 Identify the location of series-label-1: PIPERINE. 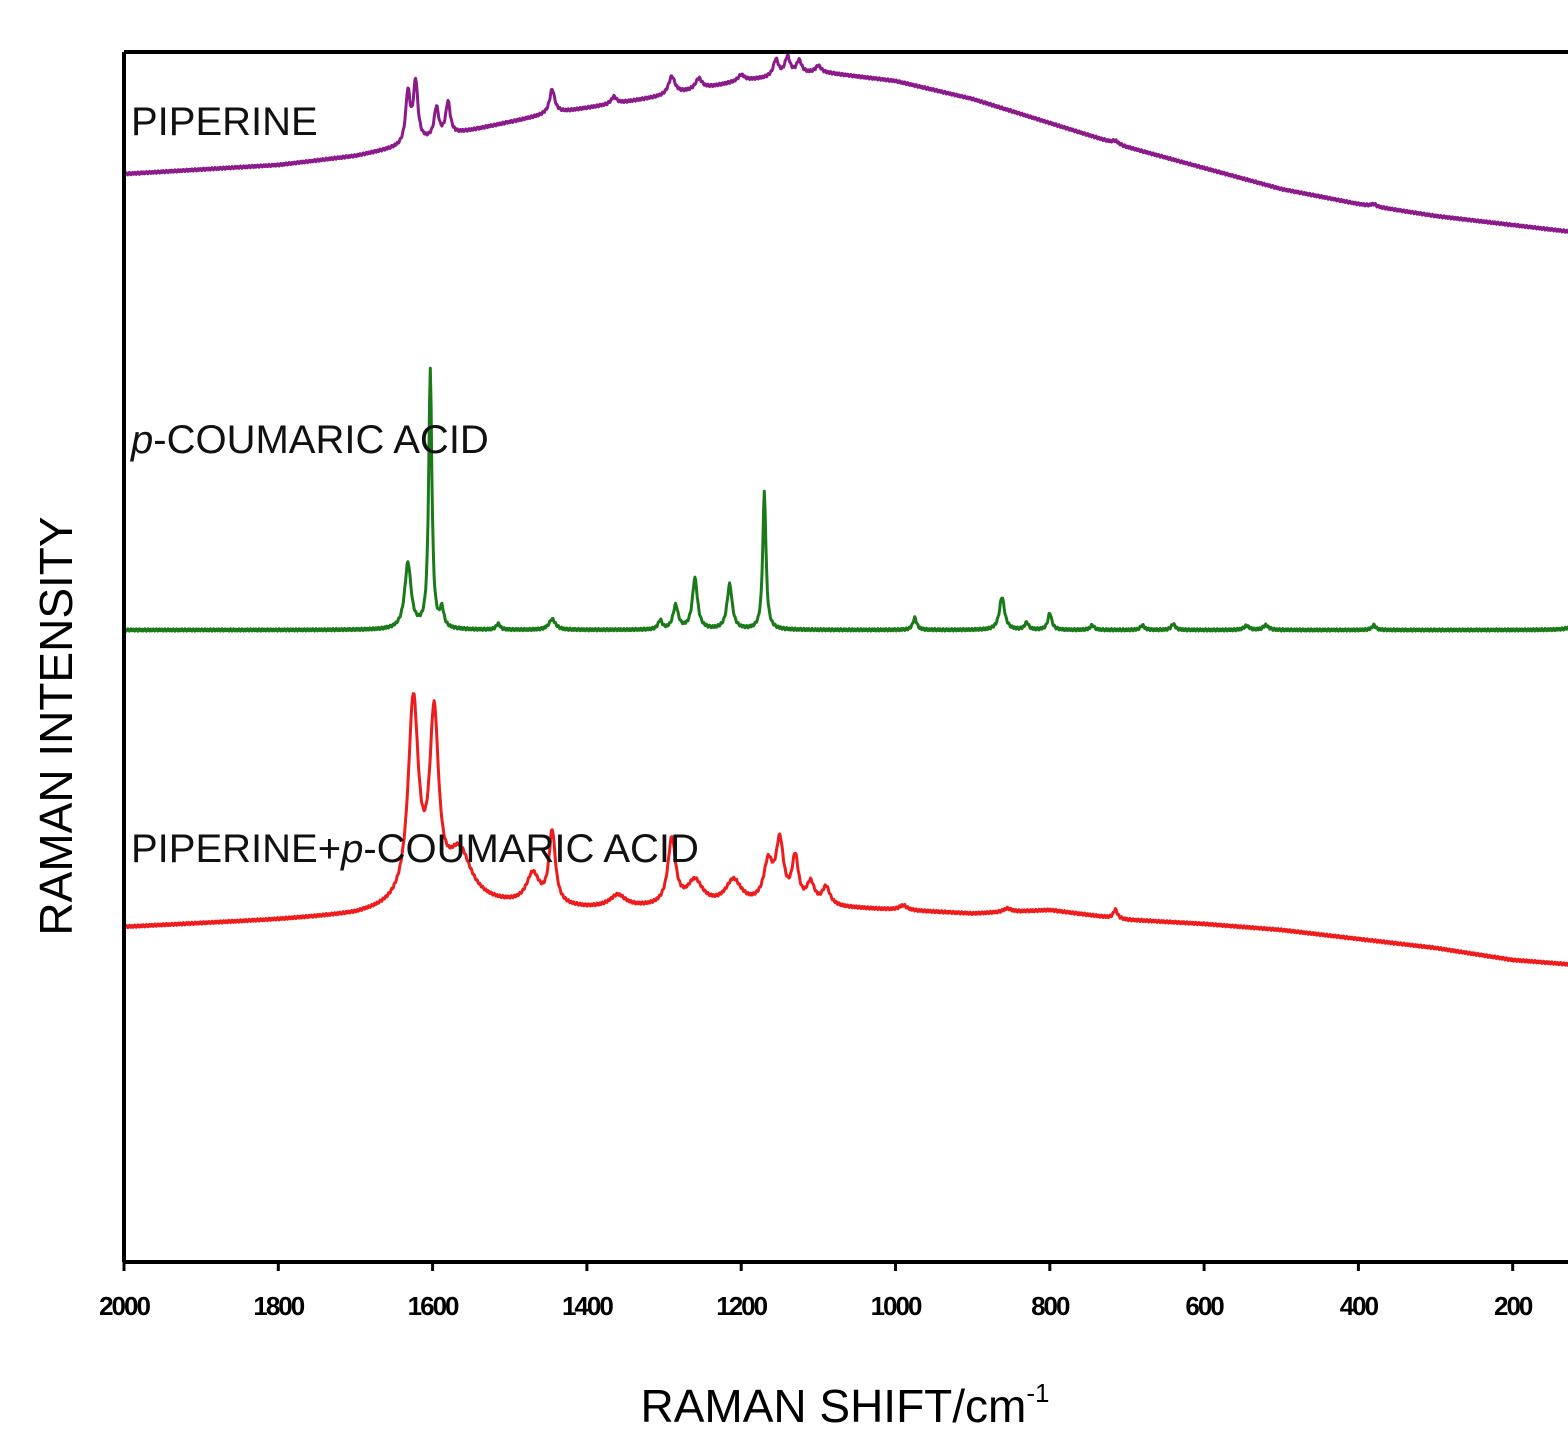
(224, 122).